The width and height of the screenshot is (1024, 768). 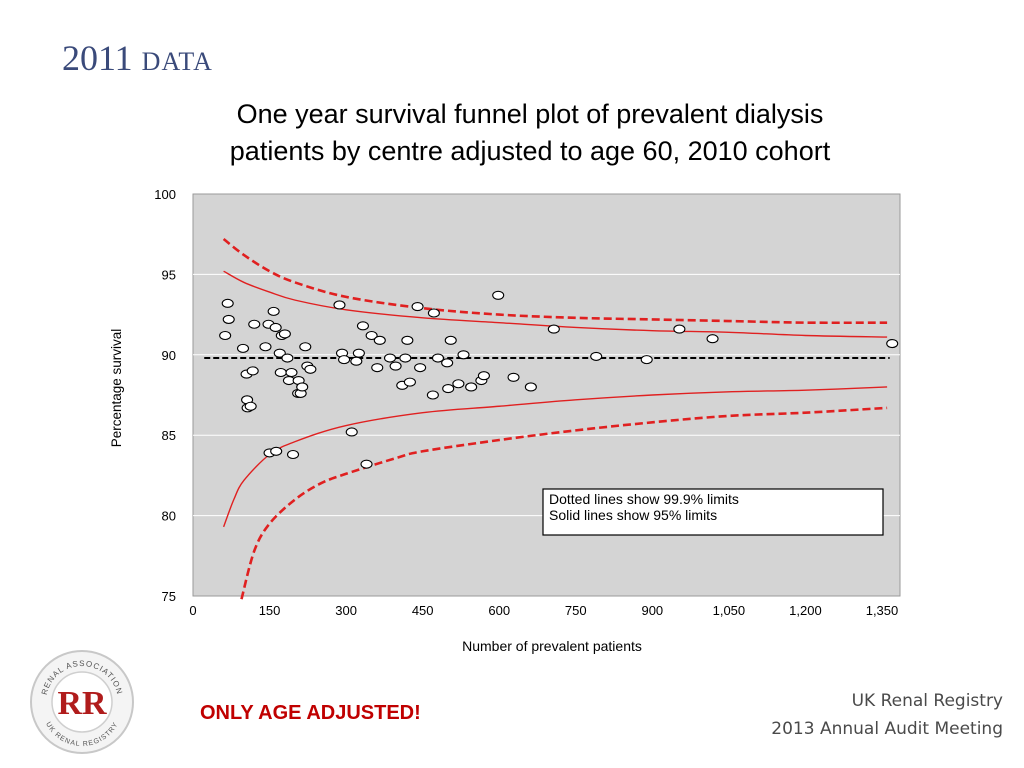 I want to click on title-year: 2011, so click(x=97, y=58).